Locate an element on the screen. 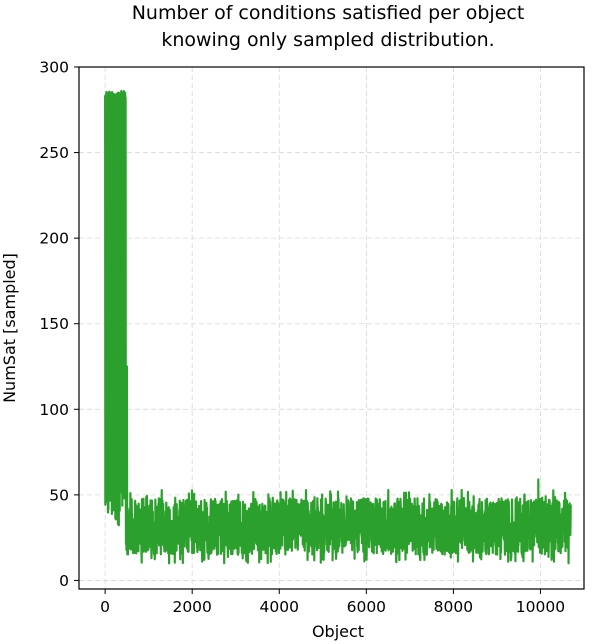  y-axis-label: NumSat [sampled] is located at coordinates (9, 328).